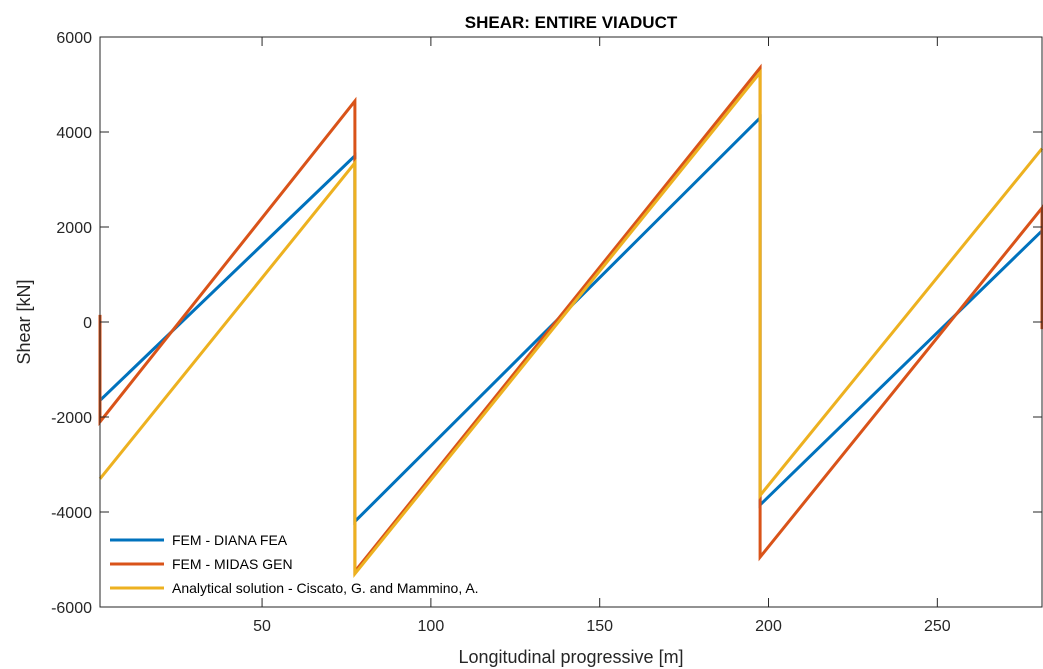 Image resolution: width=1043 pixels, height=669 pixels. I want to click on x-tick-label-5: 250, so click(937, 626).